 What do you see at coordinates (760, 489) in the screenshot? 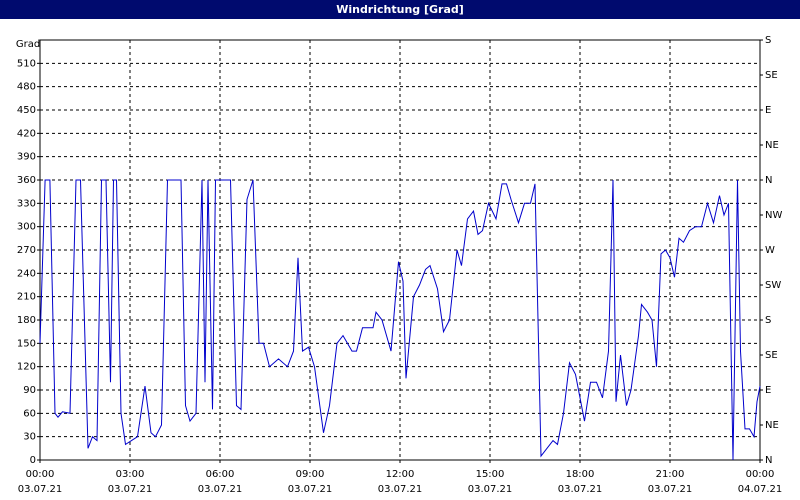
I see `x-tick-sublabel: 04.07.21` at bounding box center [760, 489].